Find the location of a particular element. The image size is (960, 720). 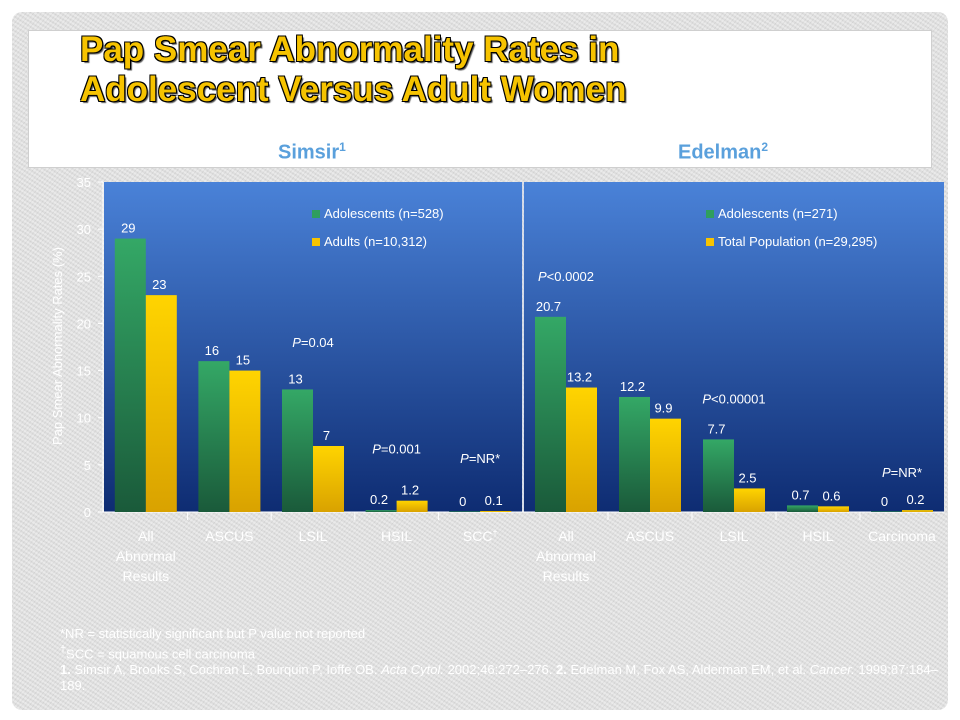

ref1-number: 1. is located at coordinates (65, 670).